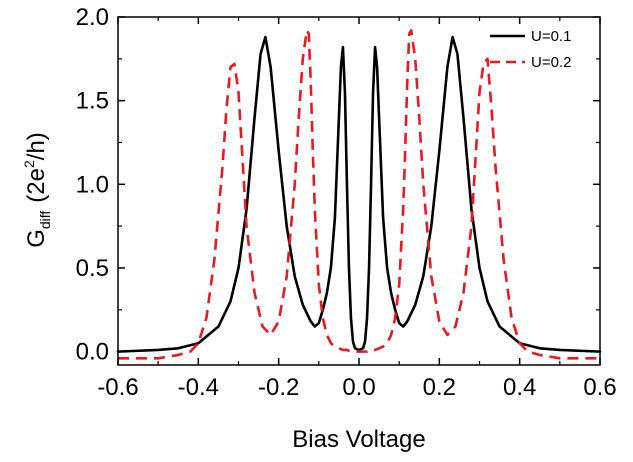  Describe the element at coordinates (551, 36) in the screenshot. I see `legend-label-u01: U=0.1` at that location.